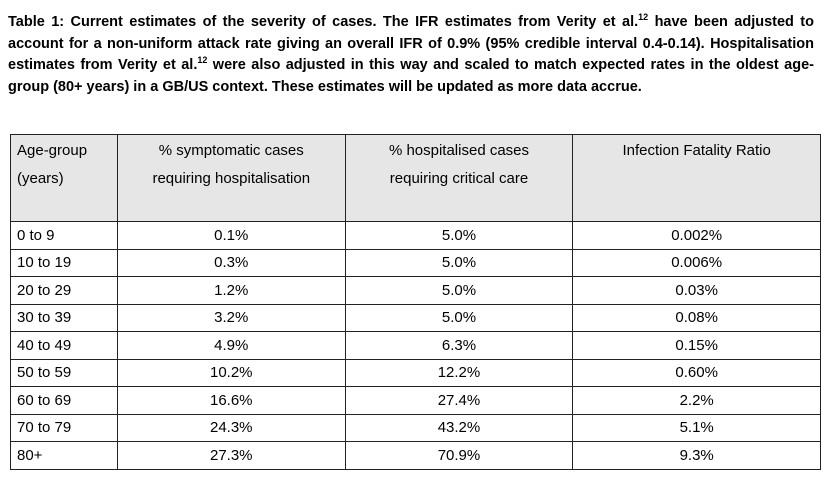  I want to click on cell-symptomatic-hospitalisation: 10.2%, so click(231, 372).